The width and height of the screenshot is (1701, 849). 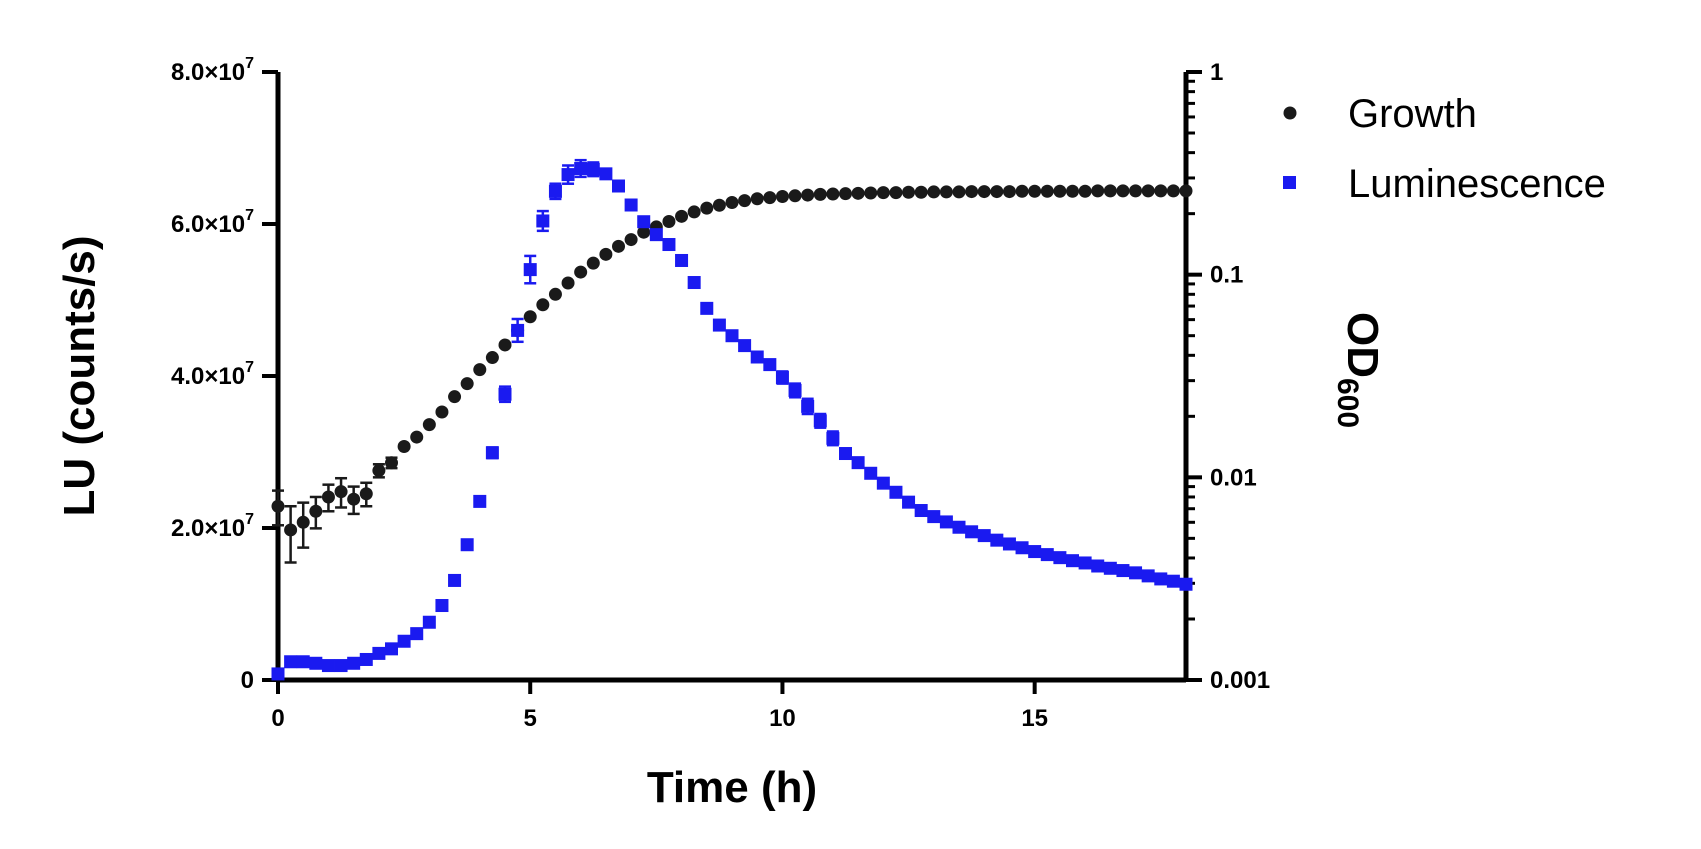 What do you see at coordinates (79, 375) in the screenshot?
I see `y-left-axis-title: LU (counts/s)` at bounding box center [79, 375].